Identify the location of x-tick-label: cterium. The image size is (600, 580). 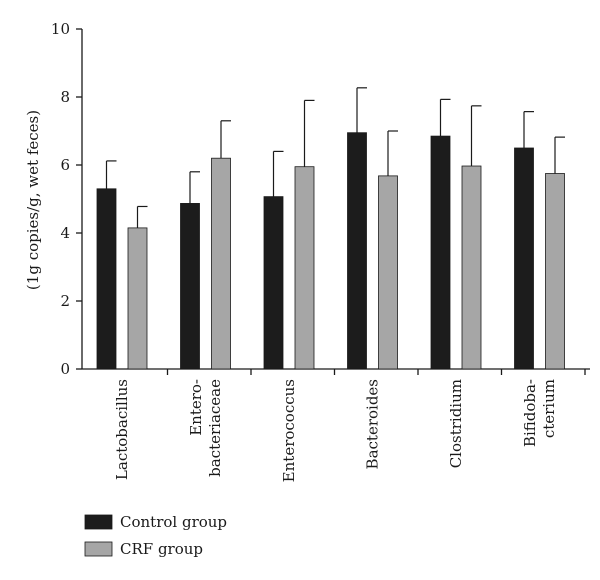
(549, 408).